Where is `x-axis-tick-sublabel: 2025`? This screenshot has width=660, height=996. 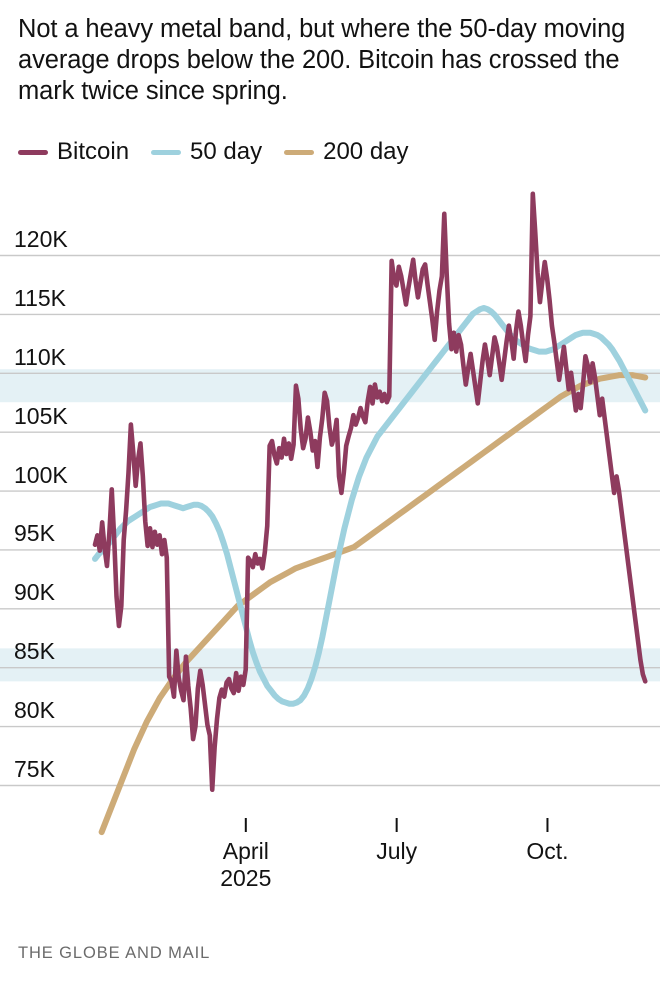 x-axis-tick-sublabel: 2025 is located at coordinates (246, 878).